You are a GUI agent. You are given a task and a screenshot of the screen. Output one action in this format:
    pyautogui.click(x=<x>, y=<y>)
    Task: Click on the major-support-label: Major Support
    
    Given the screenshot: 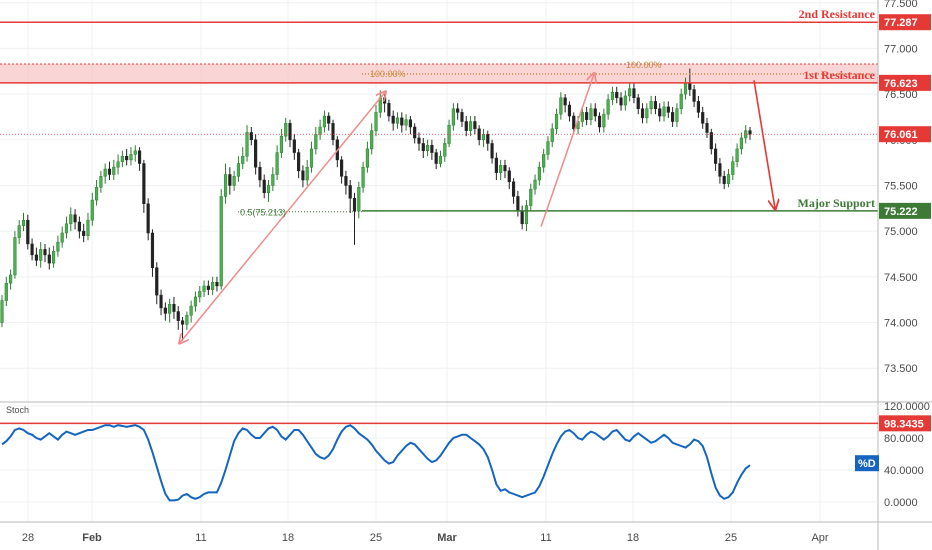 What is the action you would take?
    pyautogui.click(x=836, y=203)
    